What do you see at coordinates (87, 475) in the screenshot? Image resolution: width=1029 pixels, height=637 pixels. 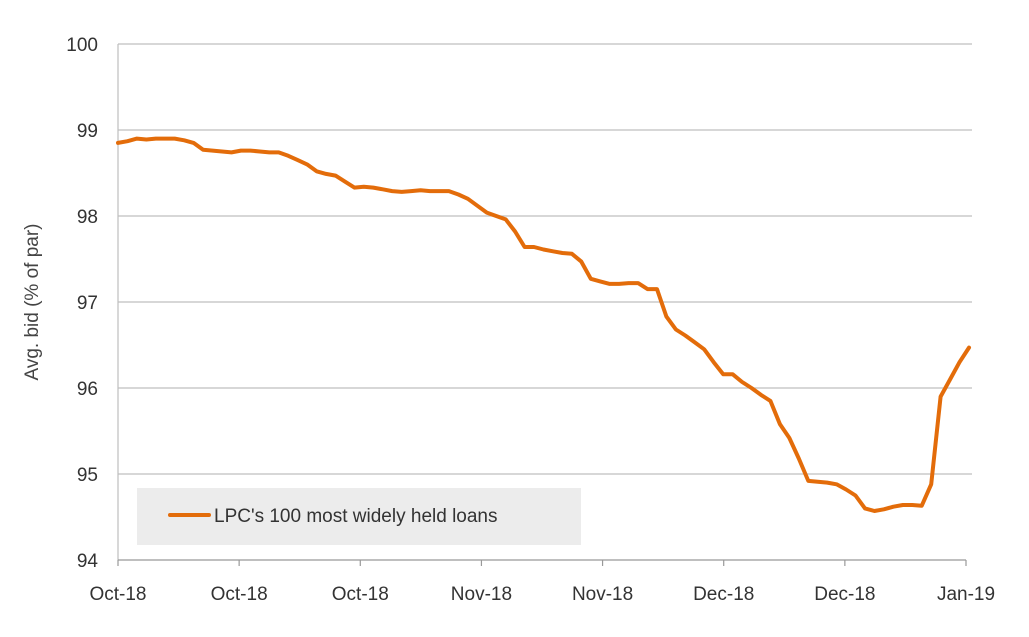 I see `y-tick-label: 95` at bounding box center [87, 475].